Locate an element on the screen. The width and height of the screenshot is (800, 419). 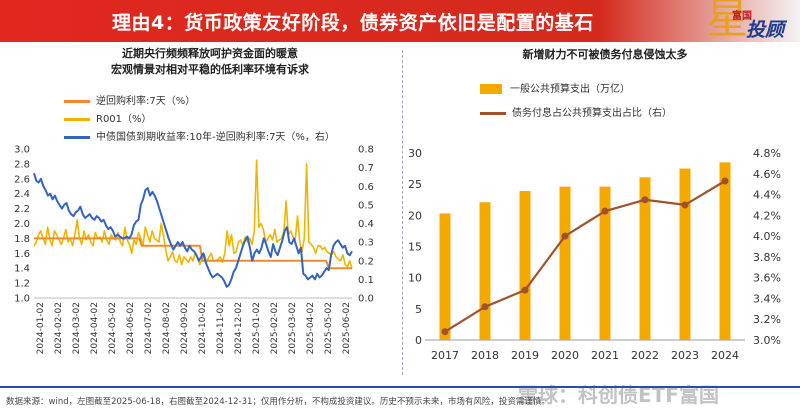
y-left-tick-label: 20 is located at coordinates (415, 215).